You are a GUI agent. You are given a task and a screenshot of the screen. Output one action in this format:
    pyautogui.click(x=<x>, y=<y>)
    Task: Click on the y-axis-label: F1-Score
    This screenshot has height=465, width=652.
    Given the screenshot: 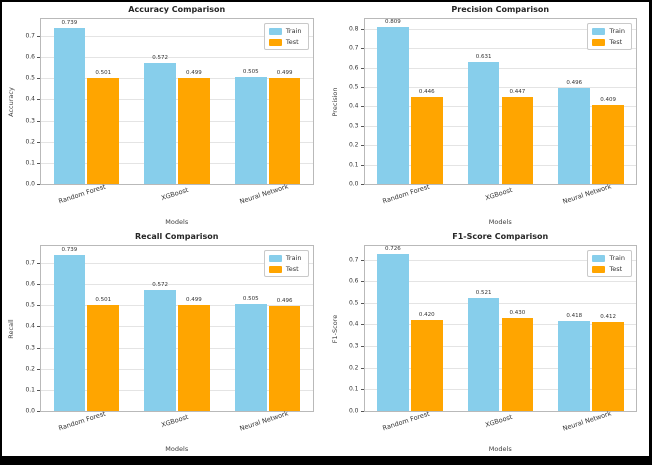 What is the action you would take?
    pyautogui.click(x=334, y=329)
    